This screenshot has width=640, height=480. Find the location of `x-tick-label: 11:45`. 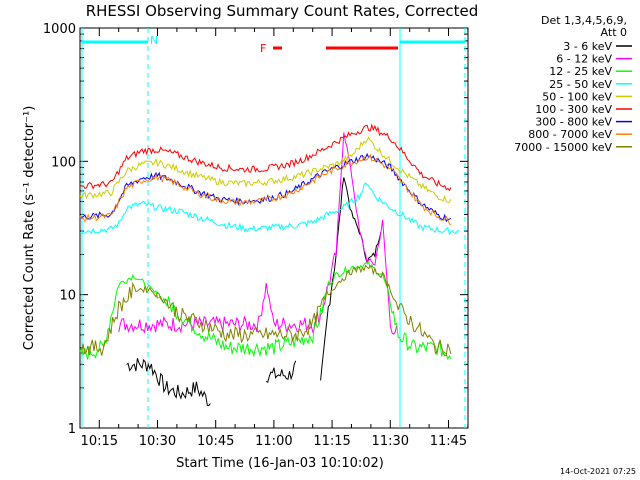

x-tick-label: 11:45 is located at coordinates (448, 441).